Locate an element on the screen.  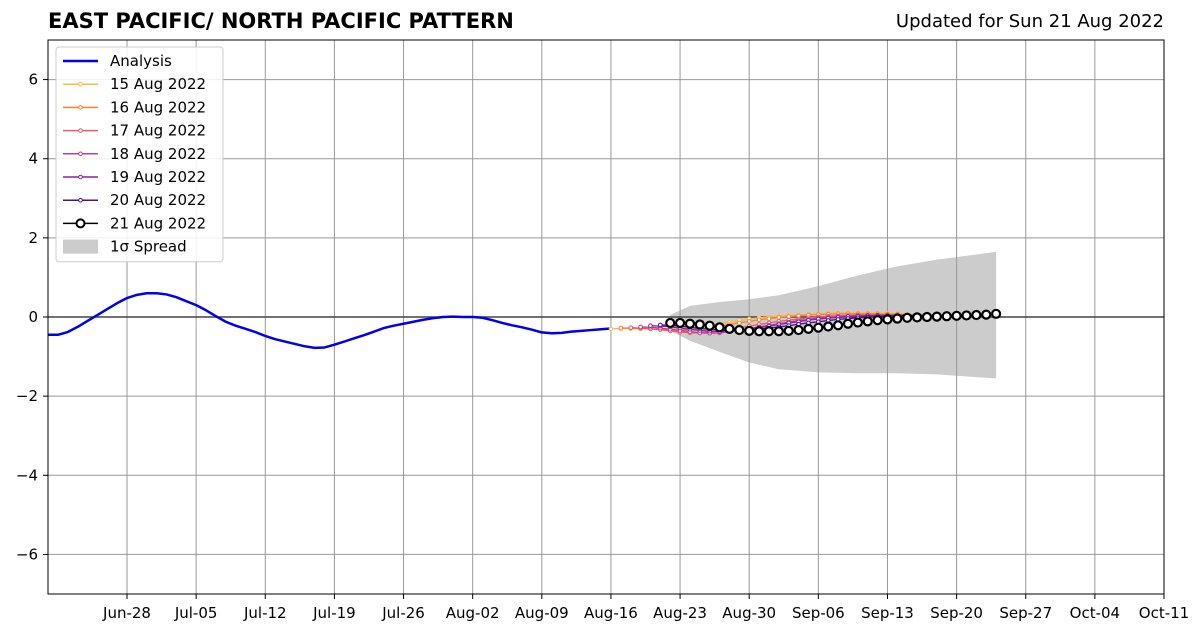
y-tick-label: 0 is located at coordinates (33, 317).